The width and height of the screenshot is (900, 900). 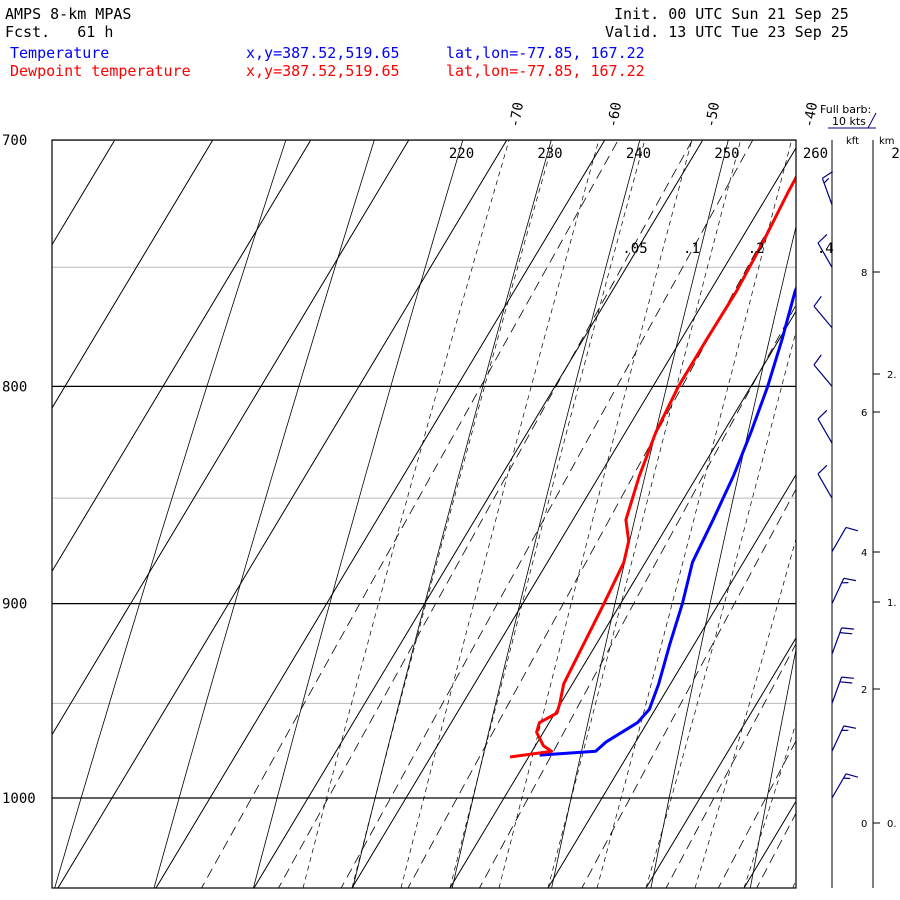 I want to click on pressure-tick-label: 800, so click(x=14, y=387).